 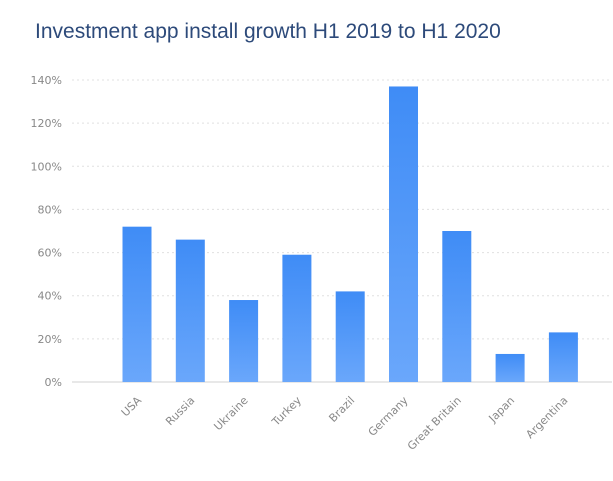 I want to click on x-tick-label: Great Britain, so click(x=434, y=423).